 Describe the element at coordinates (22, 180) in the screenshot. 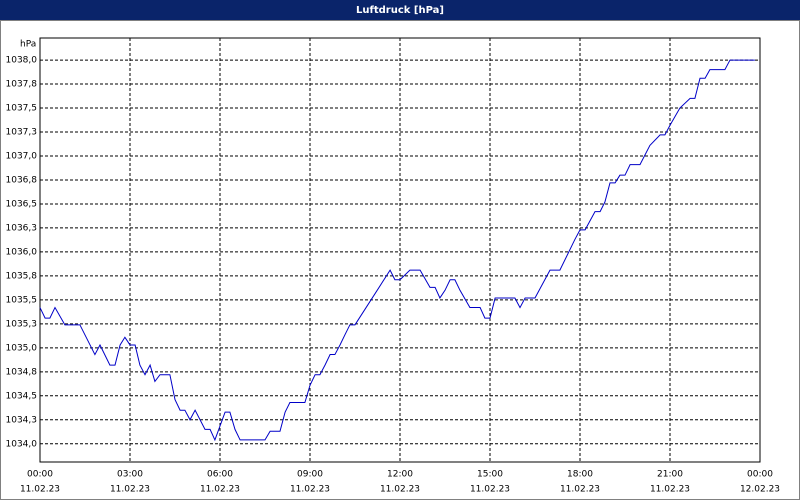

I see `y-tick-label: 1036,8` at that location.